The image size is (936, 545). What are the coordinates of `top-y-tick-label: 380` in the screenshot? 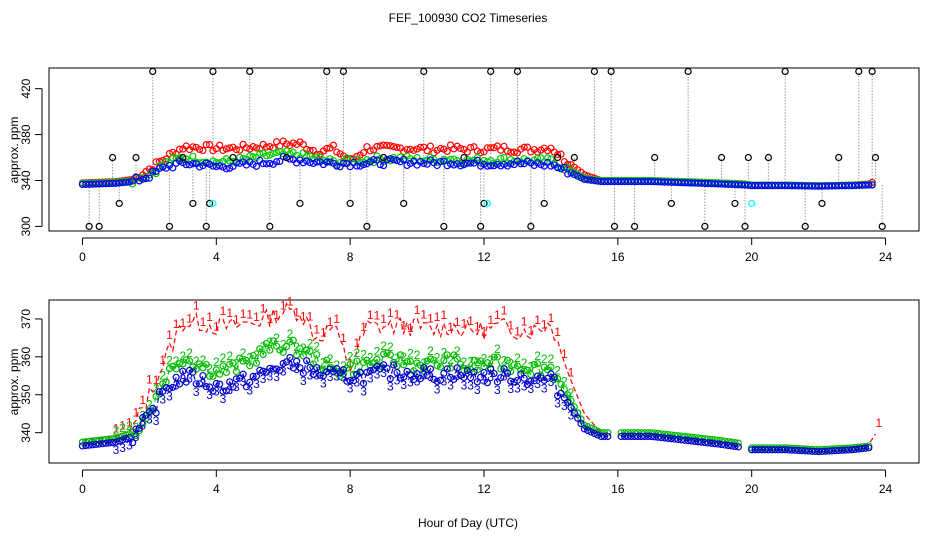 It's located at (26, 134).